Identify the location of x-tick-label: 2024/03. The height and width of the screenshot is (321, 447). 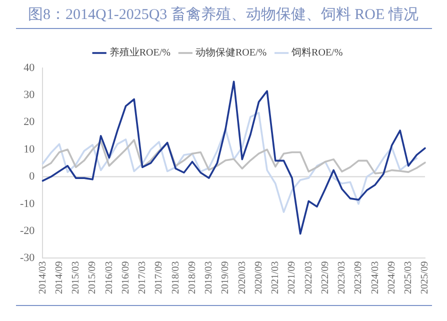
(375, 277).